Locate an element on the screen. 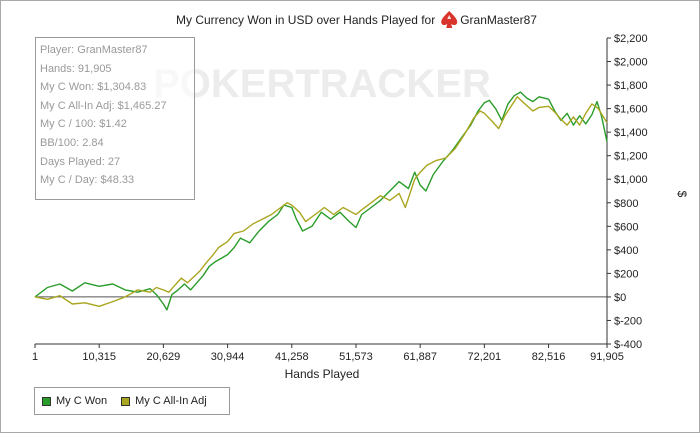 Image resolution: width=700 pixels, height=433 pixels. x-tick-label: 51,573 is located at coordinates (356, 357).